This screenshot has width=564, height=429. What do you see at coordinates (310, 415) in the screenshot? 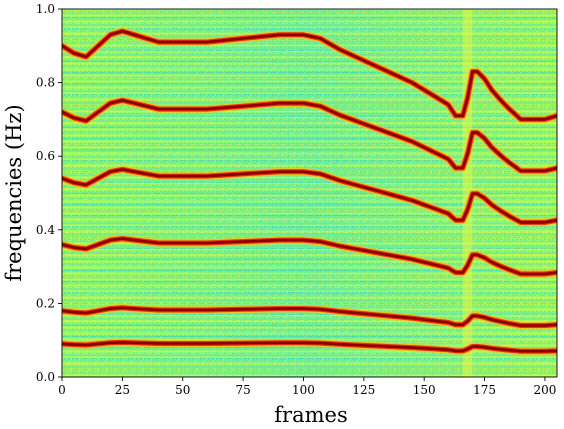
I see `x-axis-label: frames` at bounding box center [310, 415].